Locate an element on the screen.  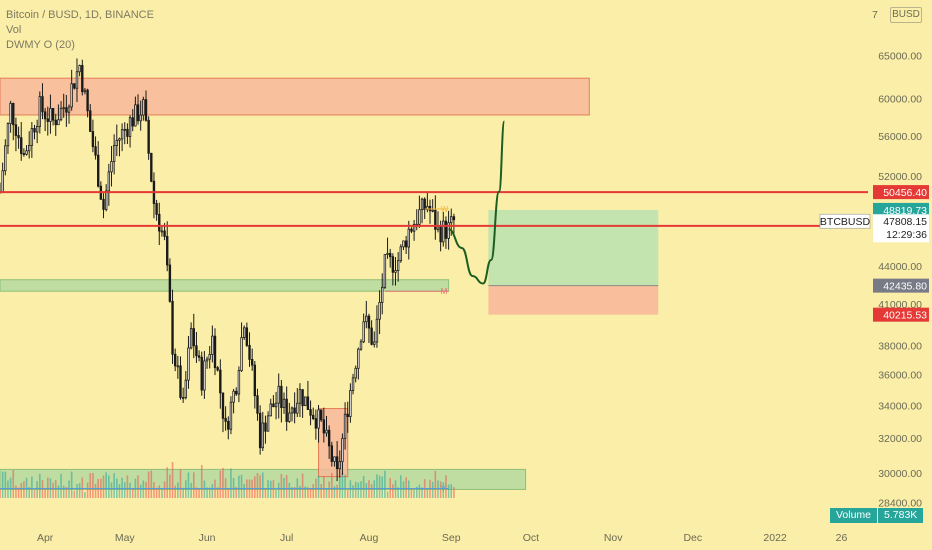
volume-label: Volume is located at coordinates (854, 515).